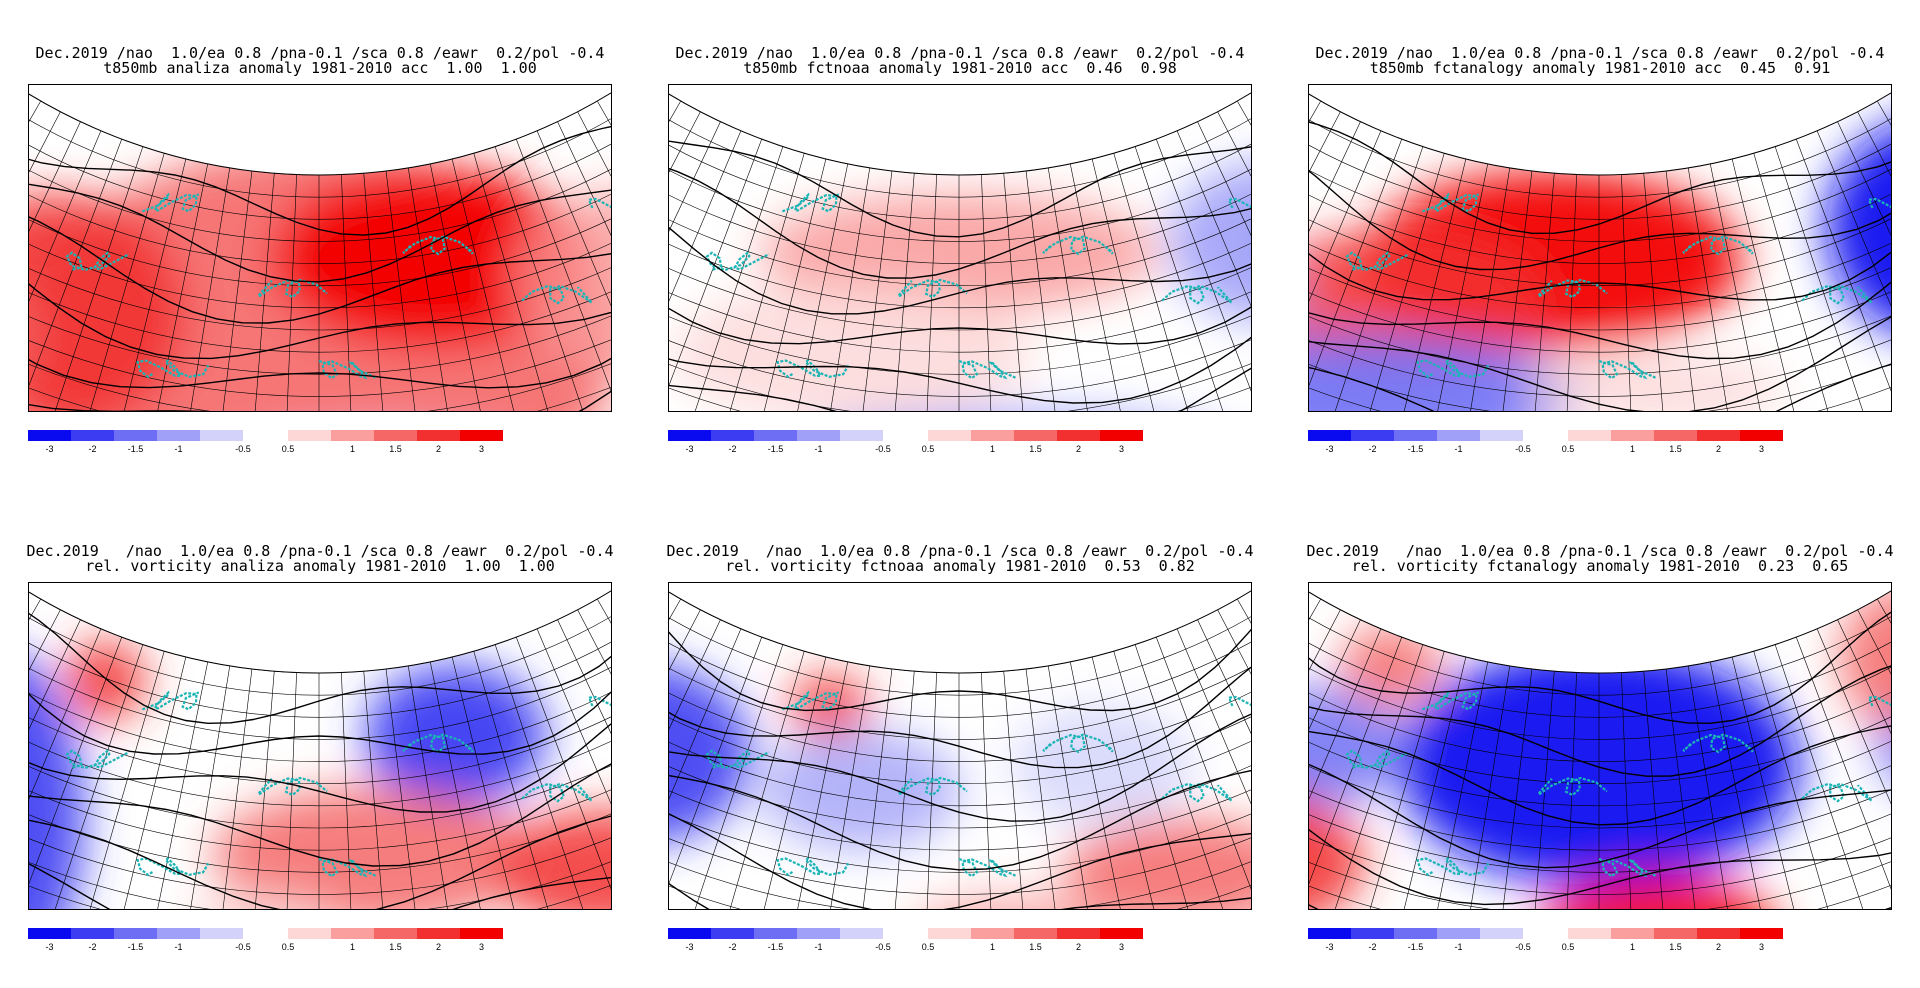  I want to click on colorbar-tick-label: 0.5, so click(928, 449).